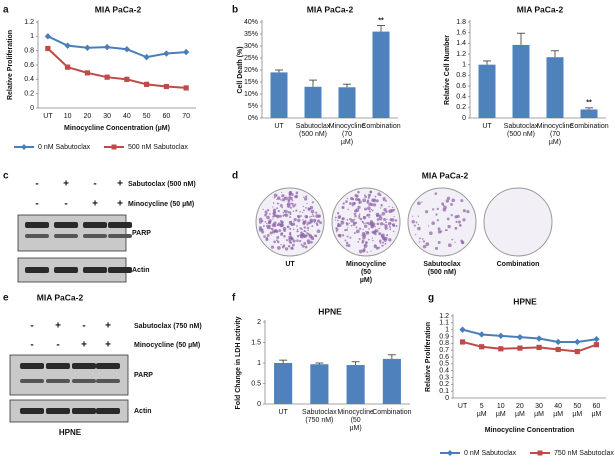 The height and width of the screenshot is (465, 615). Describe the element at coordinates (521, 130) in the screenshot. I see `x-tick-label: Sabutoclax (500 nM)` at that location.